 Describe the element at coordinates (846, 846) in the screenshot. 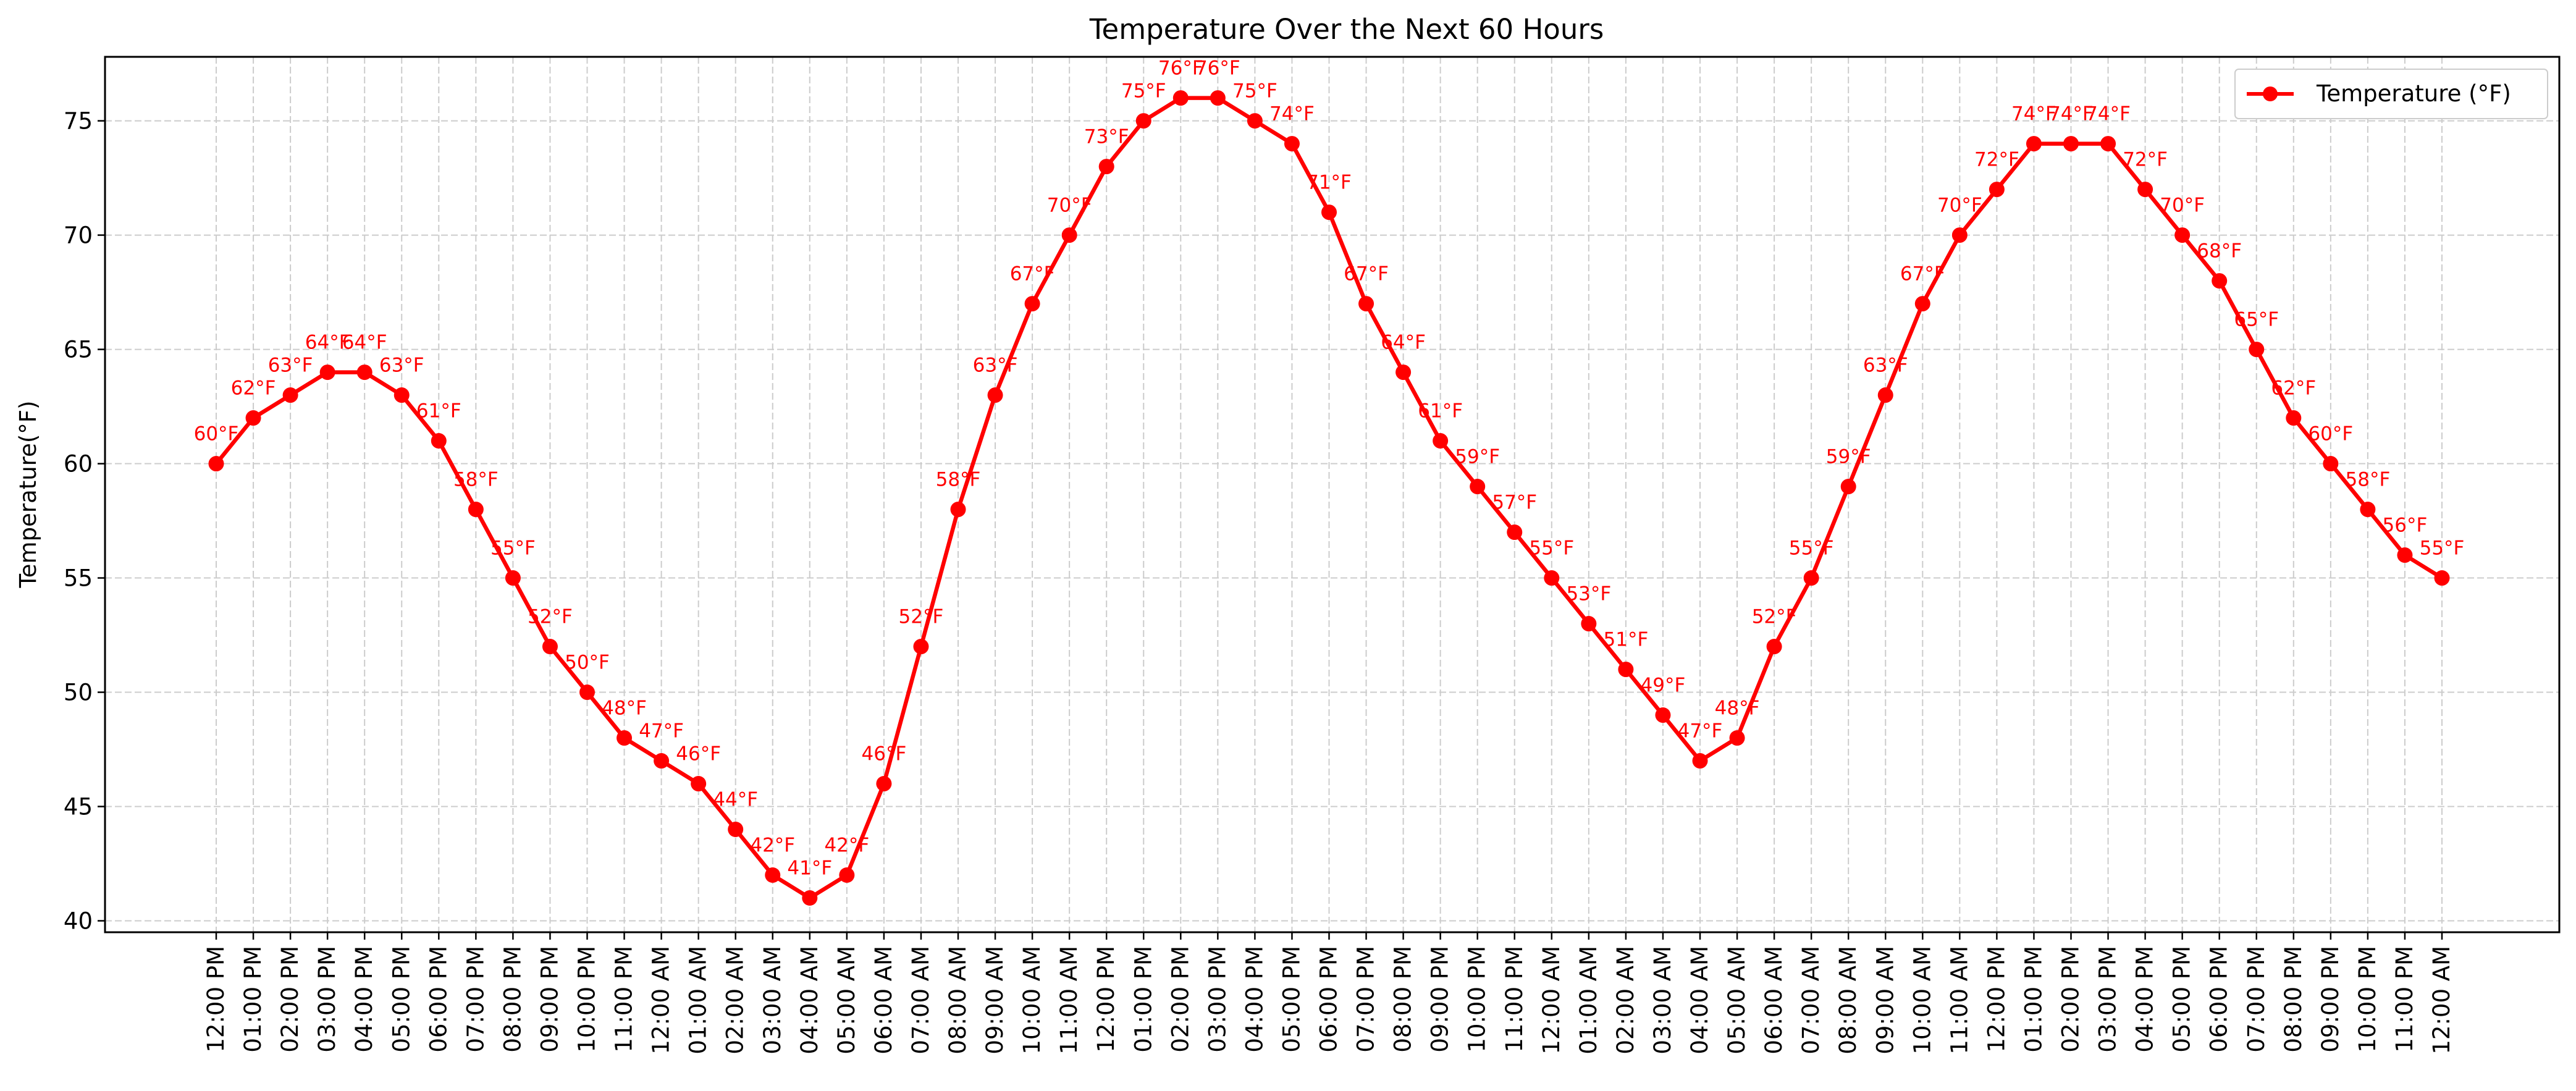

I see `data-label: 42°F` at that location.